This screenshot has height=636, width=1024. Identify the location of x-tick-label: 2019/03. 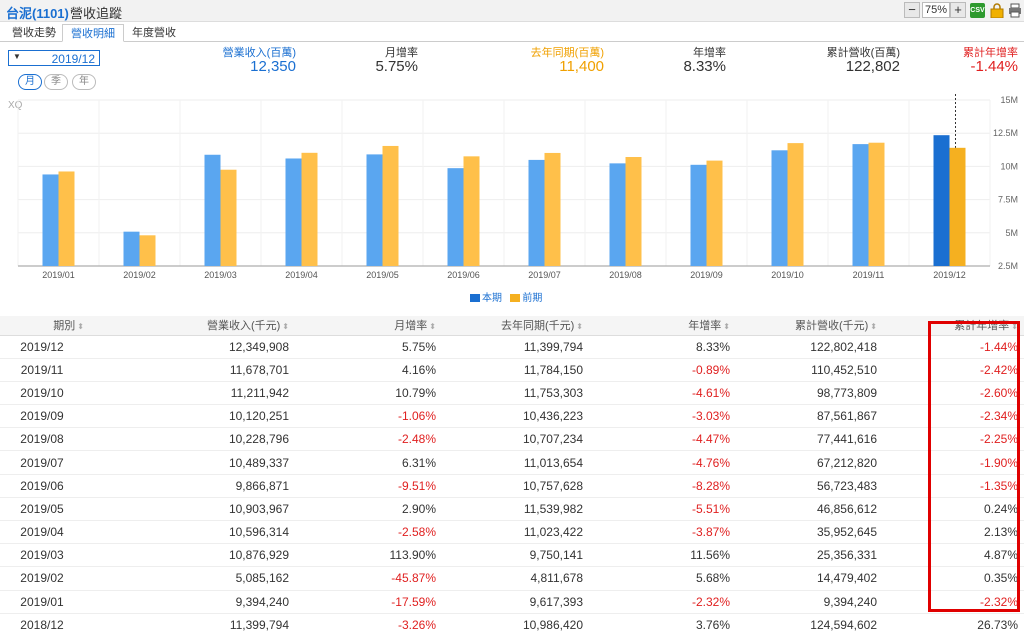
(220, 275).